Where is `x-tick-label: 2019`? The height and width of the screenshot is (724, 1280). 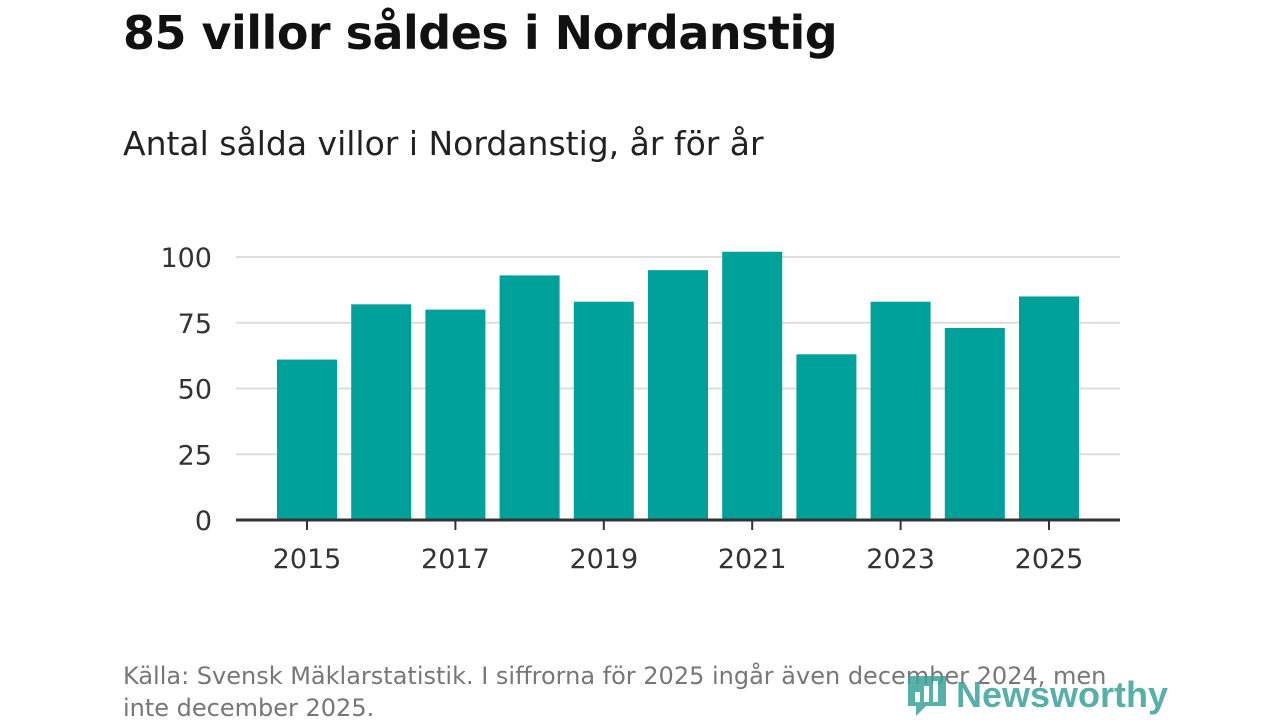
x-tick-label: 2019 is located at coordinates (603, 559).